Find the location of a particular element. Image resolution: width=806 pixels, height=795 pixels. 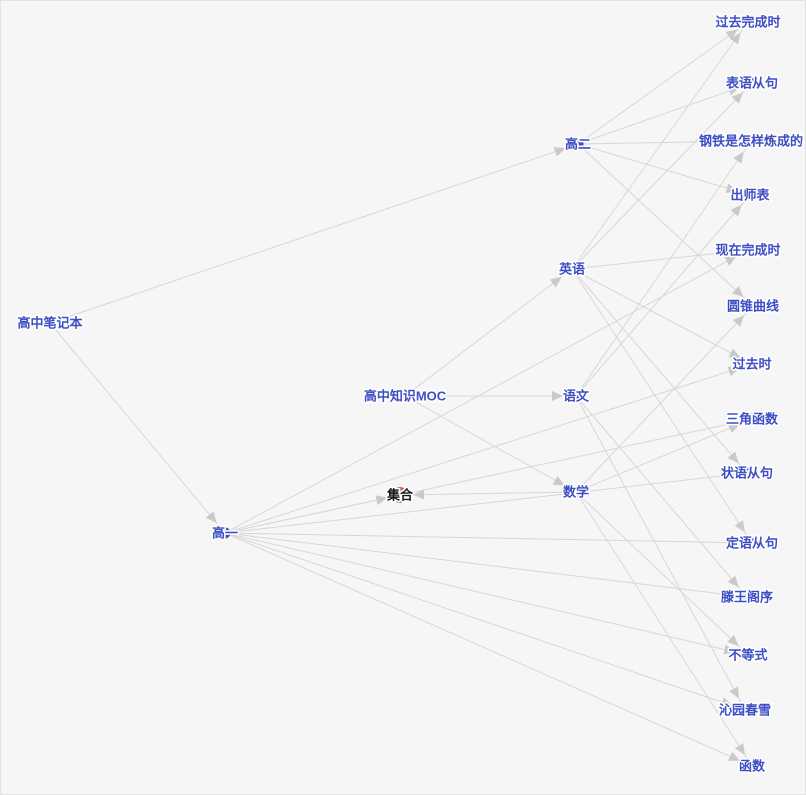

graph-node-english: 英语 is located at coordinates (571, 269).